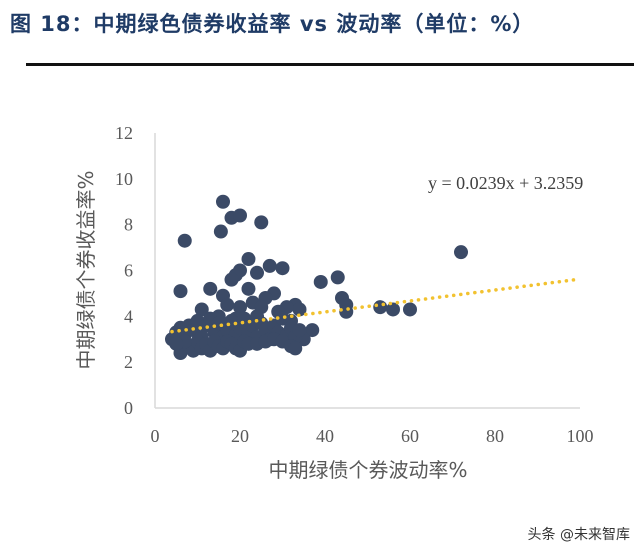  What do you see at coordinates (128, 271) in the screenshot?
I see `y-tick-label: 6` at bounding box center [128, 271].